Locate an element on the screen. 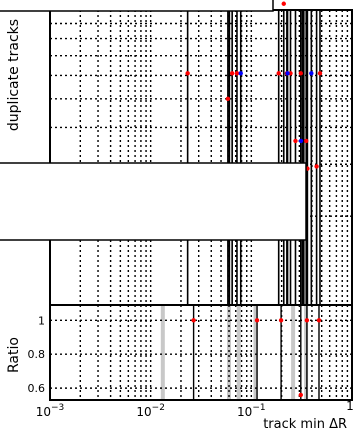 The width and height of the screenshot is (357, 433). x-tick-label: 10⁻² is located at coordinates (150, 411).